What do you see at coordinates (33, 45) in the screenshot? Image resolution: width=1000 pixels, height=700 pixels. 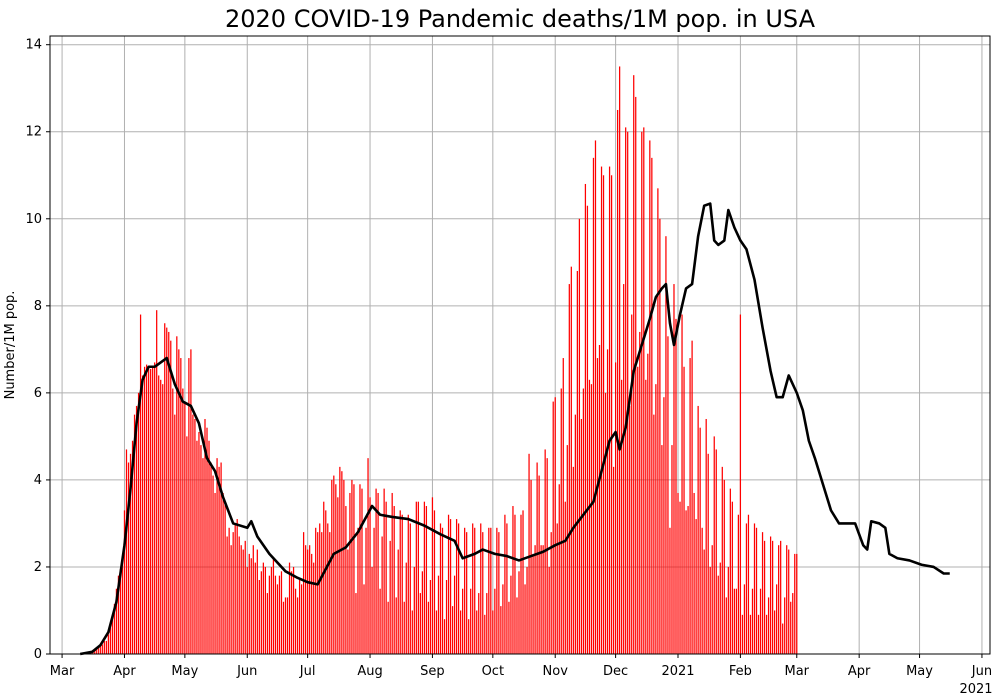 I see `y-tick-label: 14` at bounding box center [33, 45].